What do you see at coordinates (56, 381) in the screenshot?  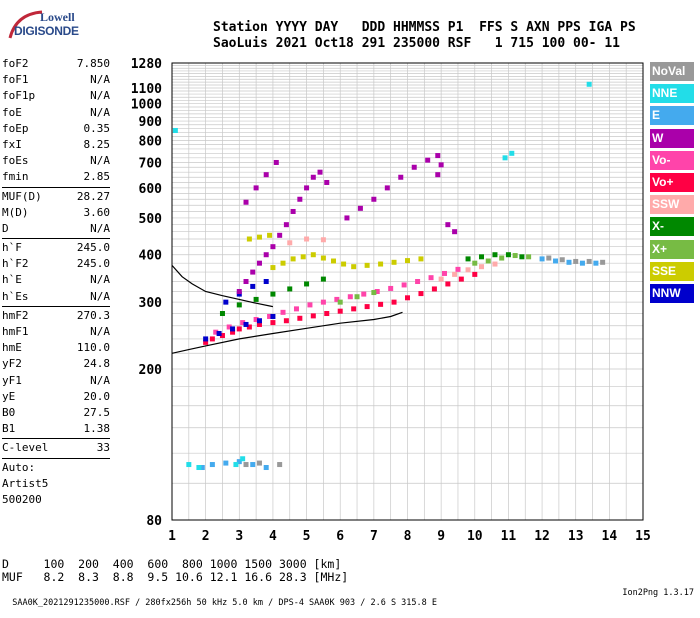 I see `param-row-yf1: yF1 N/A` at bounding box center [56, 381].